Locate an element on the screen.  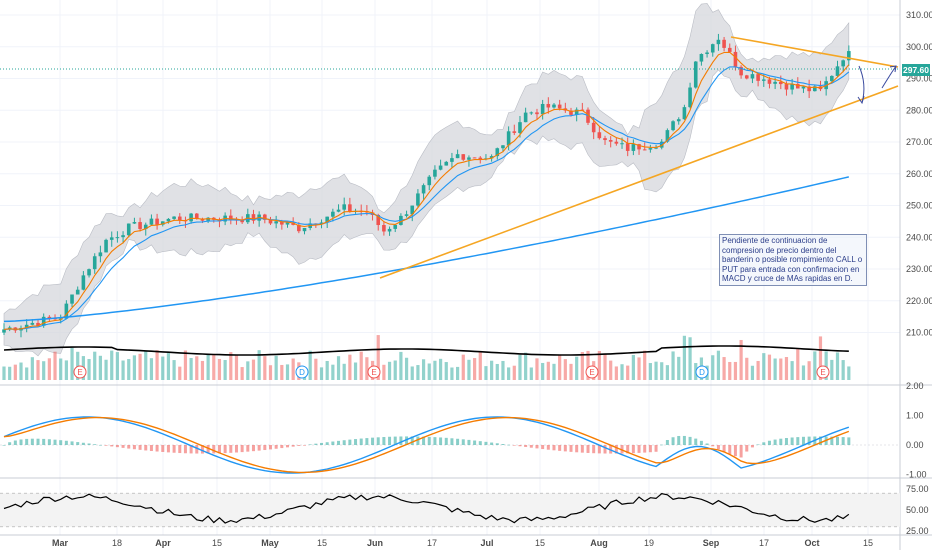
earnings-marker: E is located at coordinates (80, 372).